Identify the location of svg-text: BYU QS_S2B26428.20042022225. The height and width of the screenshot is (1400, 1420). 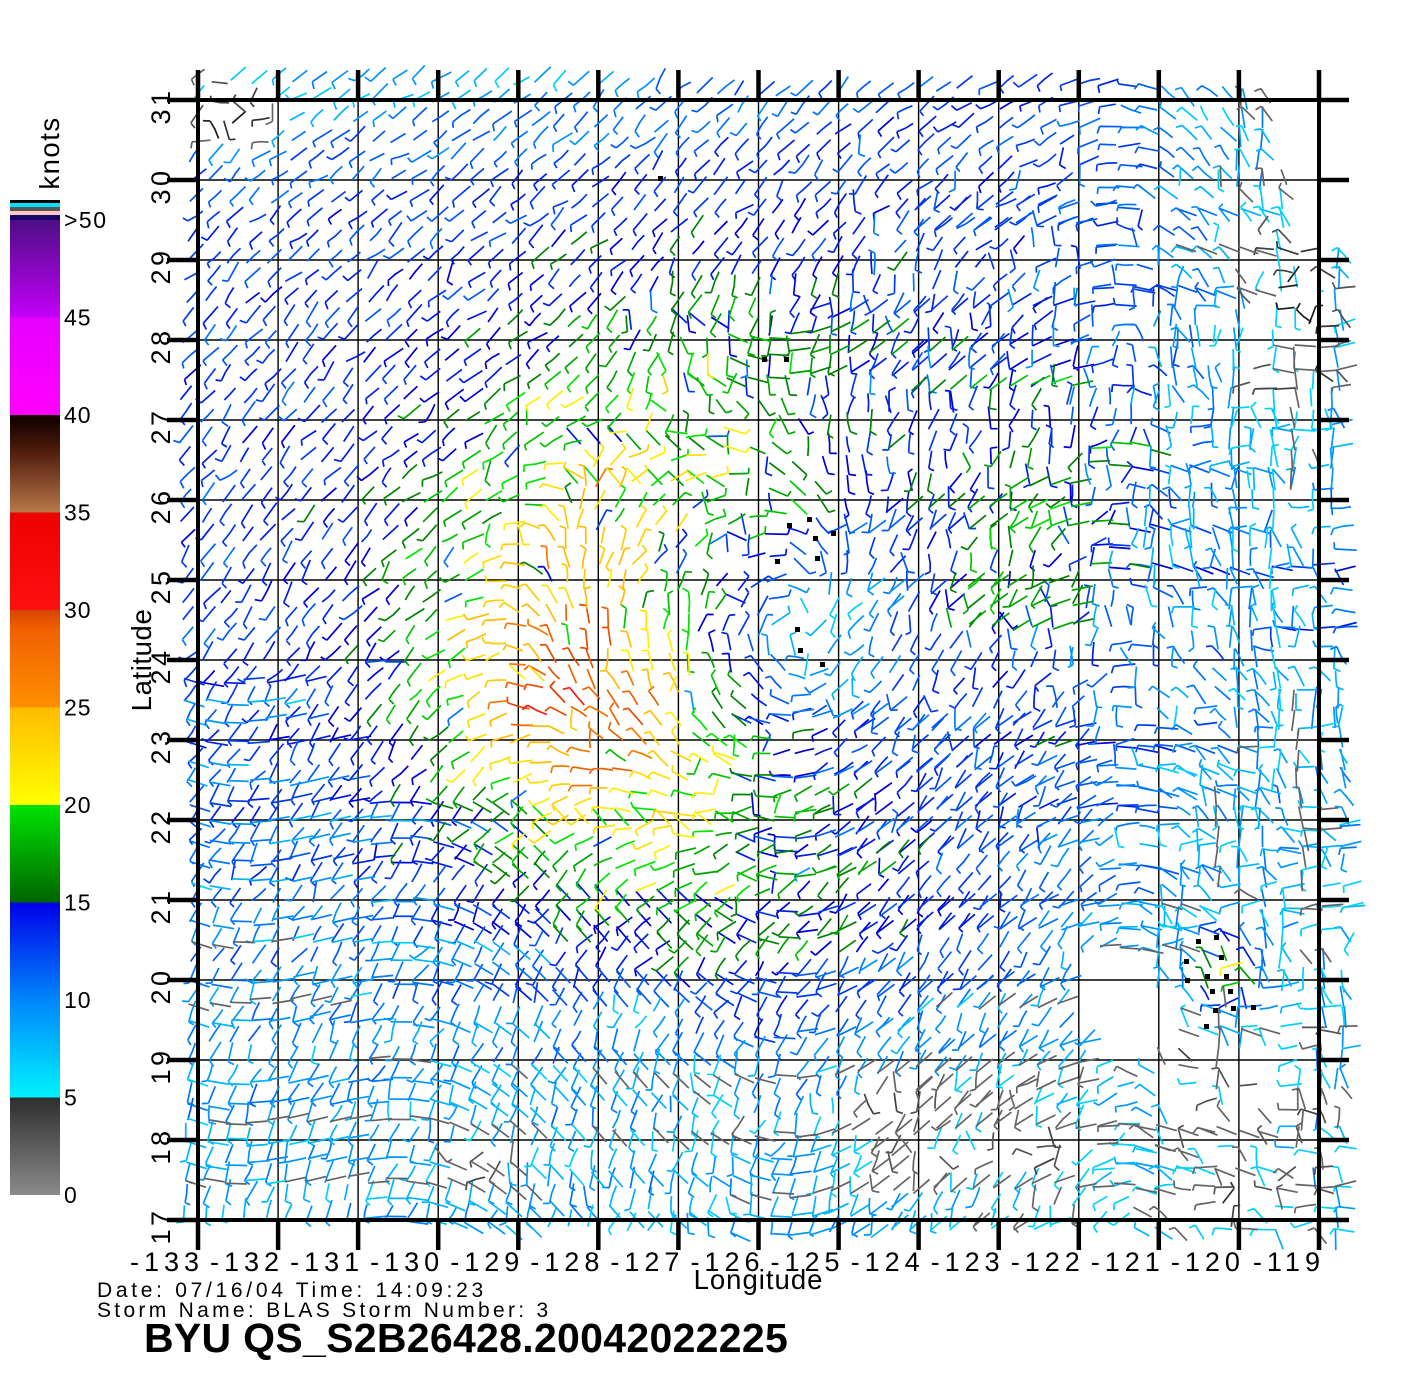
(466, 1338).